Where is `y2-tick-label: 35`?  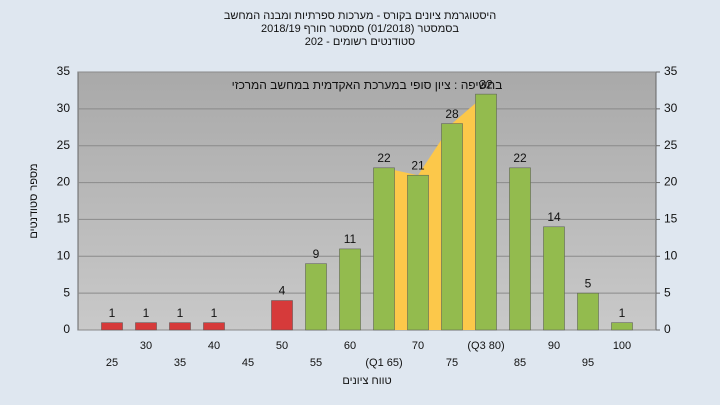 y2-tick-label: 35 is located at coordinates (671, 71).